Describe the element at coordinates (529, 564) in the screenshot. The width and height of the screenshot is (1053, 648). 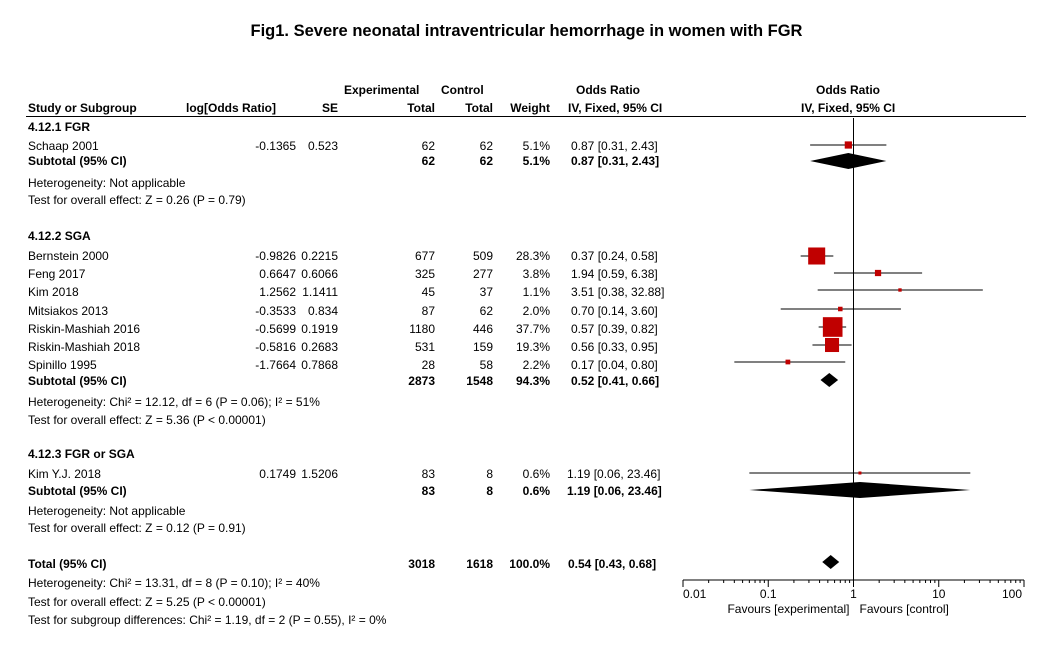
I see `weight: 100.0%` at that location.